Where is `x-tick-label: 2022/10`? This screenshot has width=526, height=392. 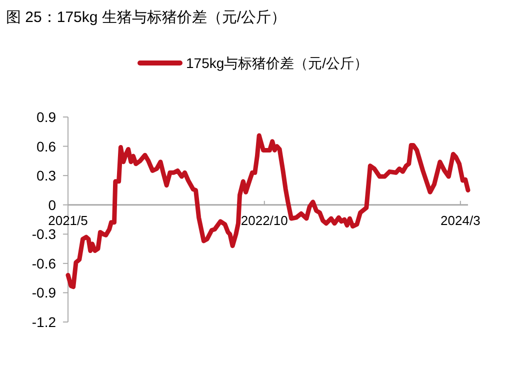 x-tick-label: 2022/10 is located at coordinates (264, 220).